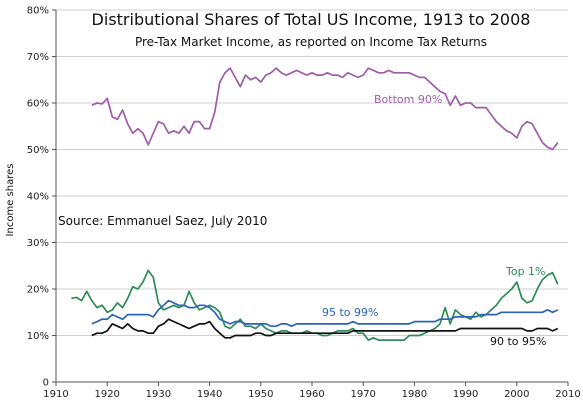  What do you see at coordinates (362, 394) in the screenshot?
I see `x-tick-label: 1970` at bounding box center [362, 394].